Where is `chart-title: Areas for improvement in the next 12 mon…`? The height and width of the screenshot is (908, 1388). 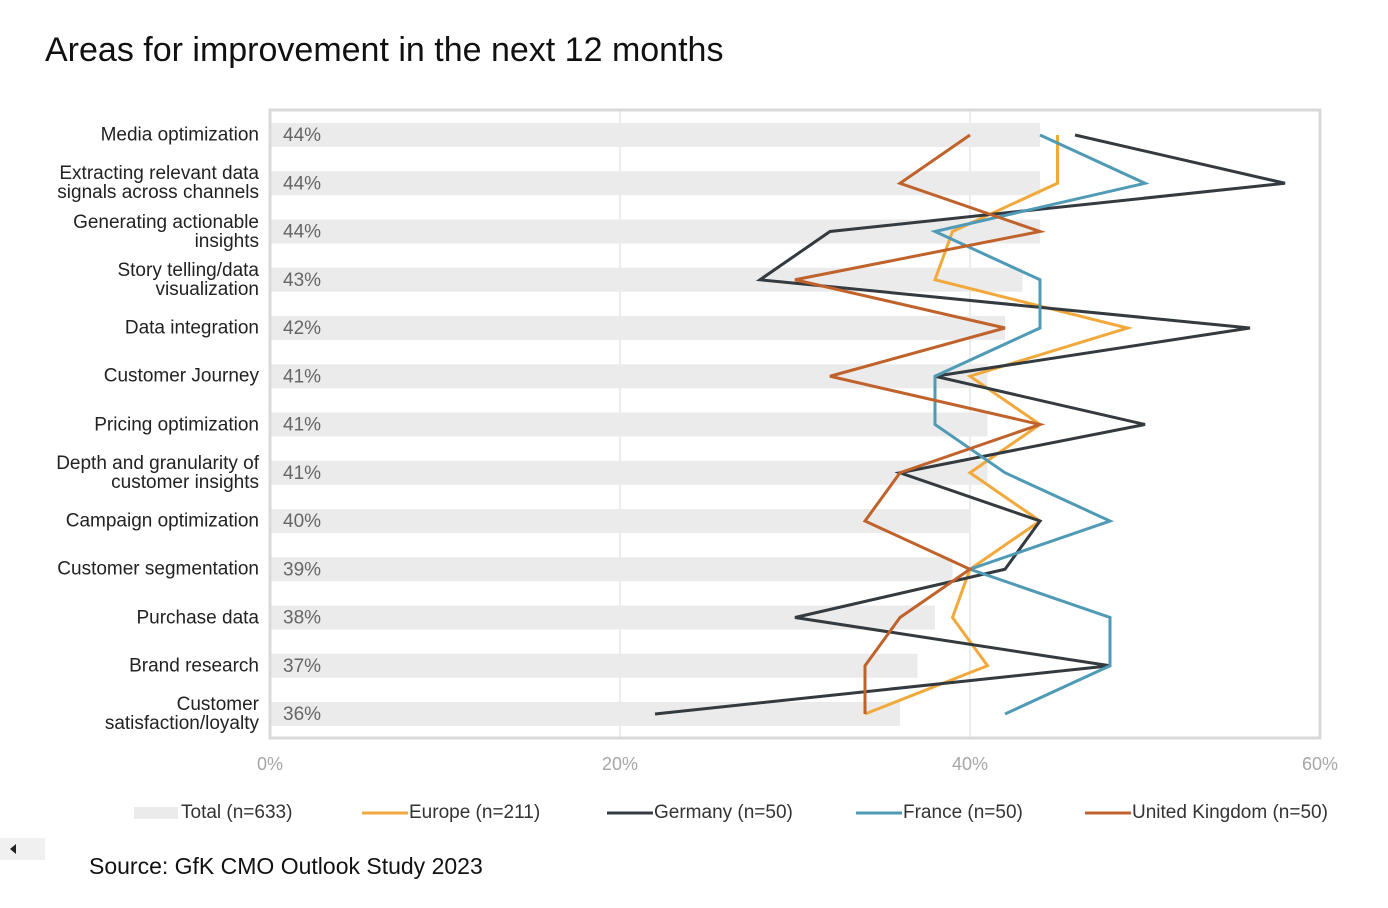
chart-title: Areas for improvement in the next 12 mon… is located at coordinates (384, 50).